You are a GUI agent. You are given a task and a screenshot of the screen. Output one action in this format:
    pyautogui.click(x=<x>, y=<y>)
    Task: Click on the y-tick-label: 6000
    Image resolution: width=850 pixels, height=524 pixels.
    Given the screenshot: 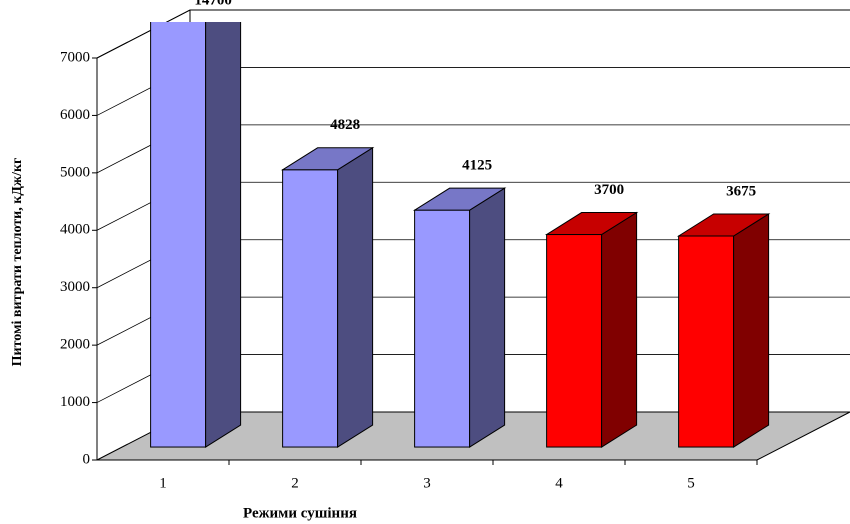 What is the action you would take?
    pyautogui.click(x=75, y=115)
    